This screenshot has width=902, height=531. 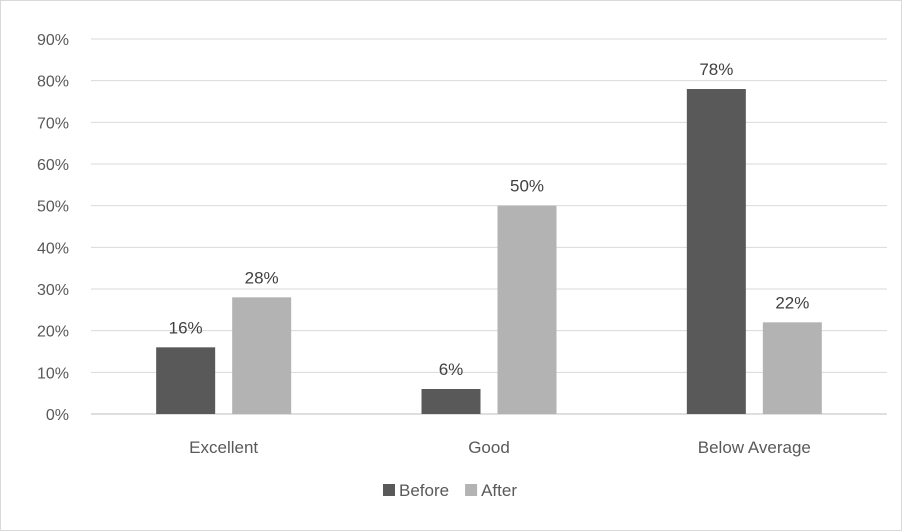 I want to click on x-axis-category-labels: Excellent Good Below Average, so click(x=500, y=447).